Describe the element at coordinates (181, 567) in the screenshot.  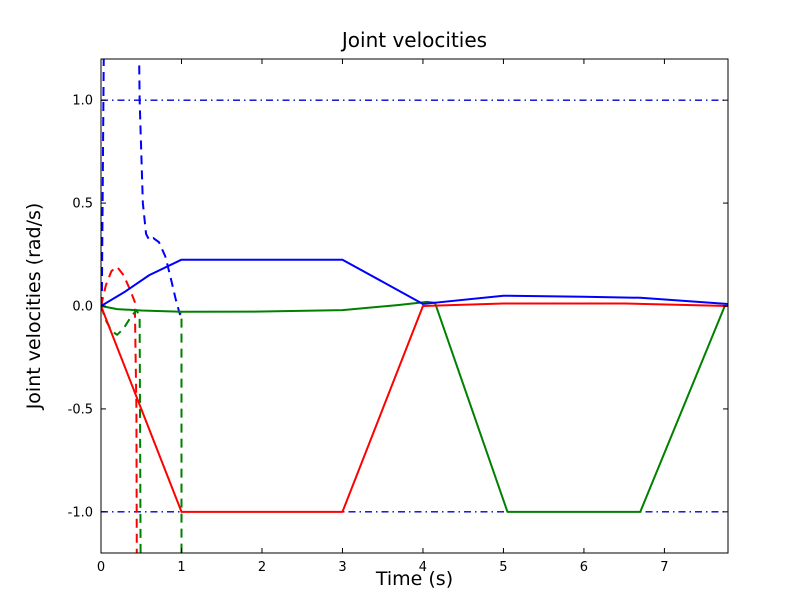
I see `x-tick-label: 1` at that location.